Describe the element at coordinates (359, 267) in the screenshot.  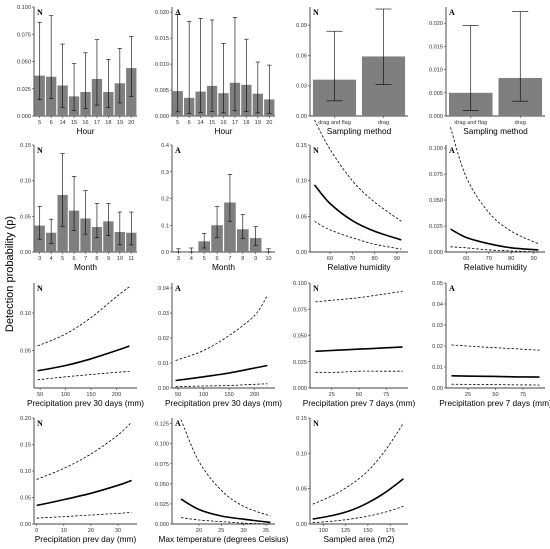
I see `x-axis-label: Relative humidity` at that location.